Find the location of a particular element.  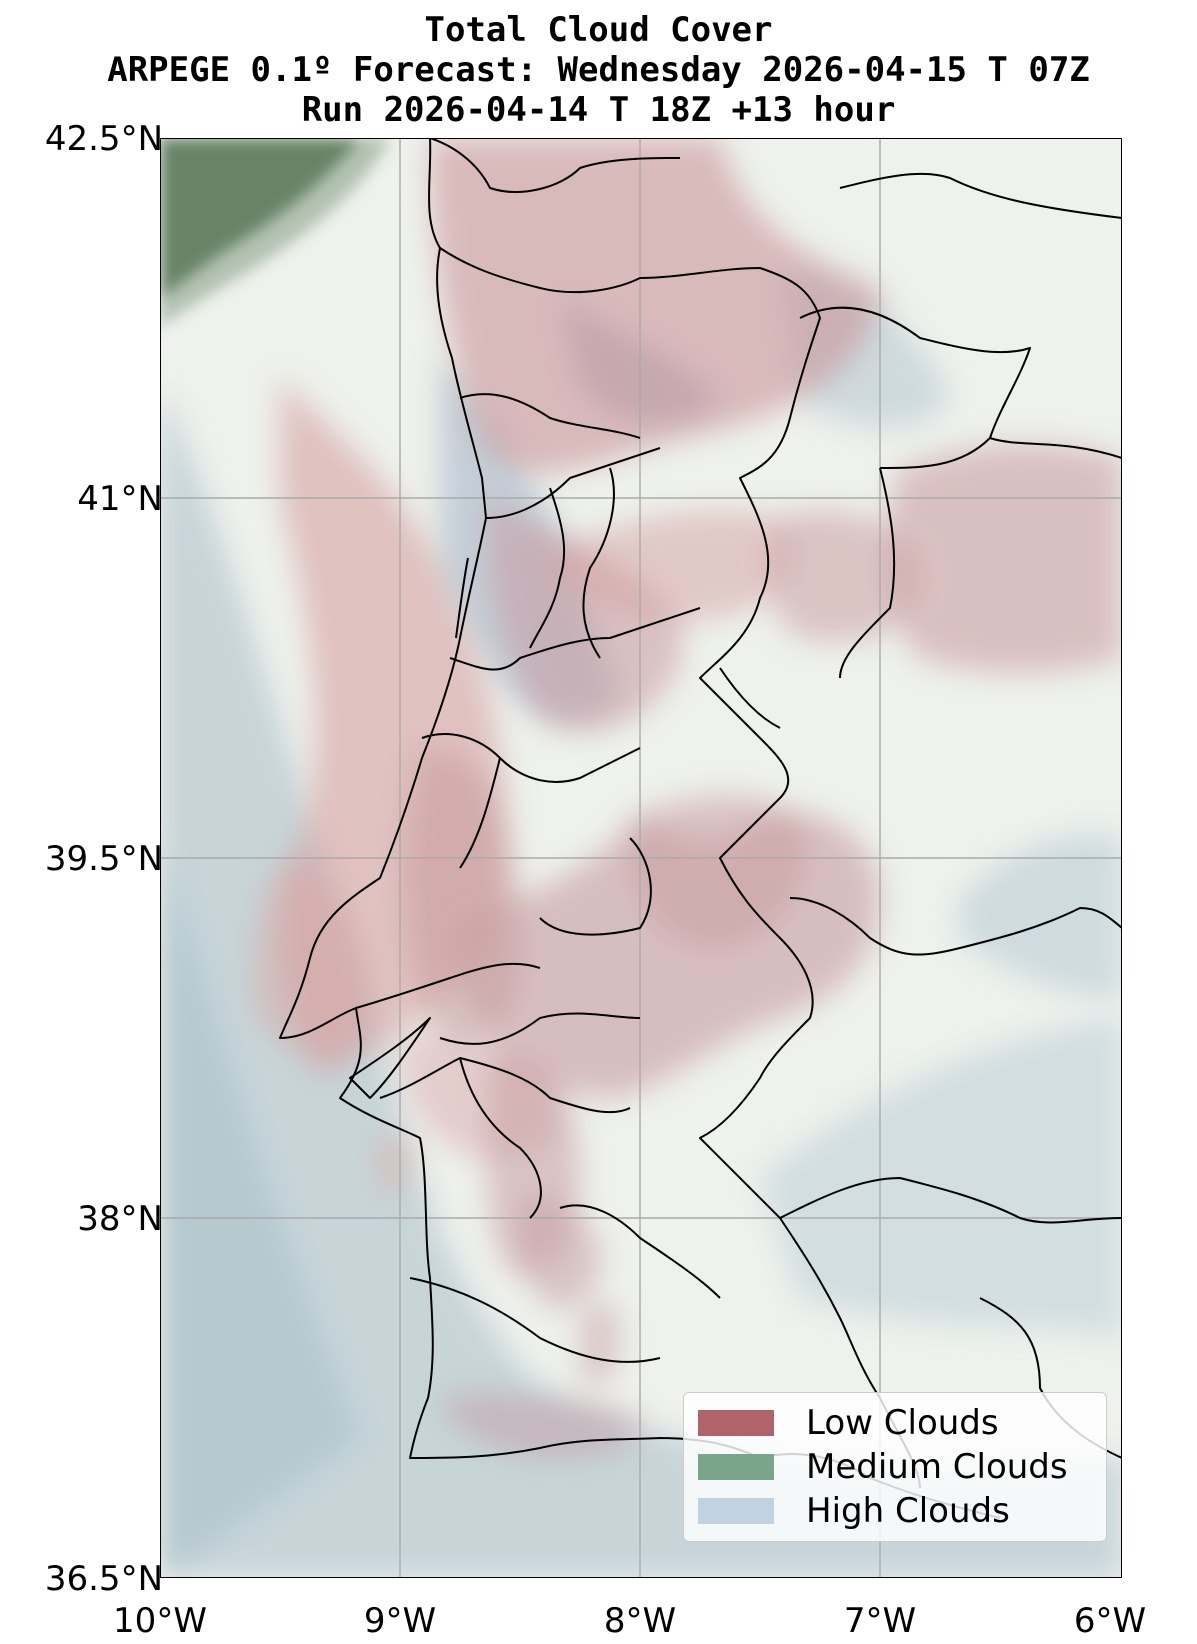

medium-clouds-layer is located at coordinates (275, 233).